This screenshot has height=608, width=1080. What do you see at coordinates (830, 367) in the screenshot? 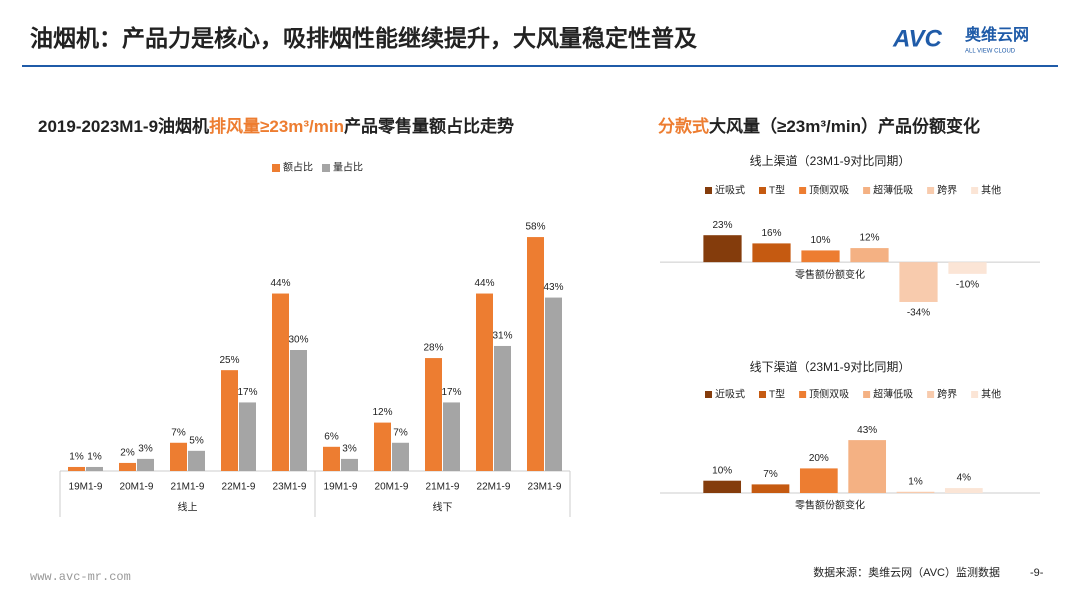
I see `chart-title: 线下渠道（23M1-9对比同期）` at bounding box center [830, 367].